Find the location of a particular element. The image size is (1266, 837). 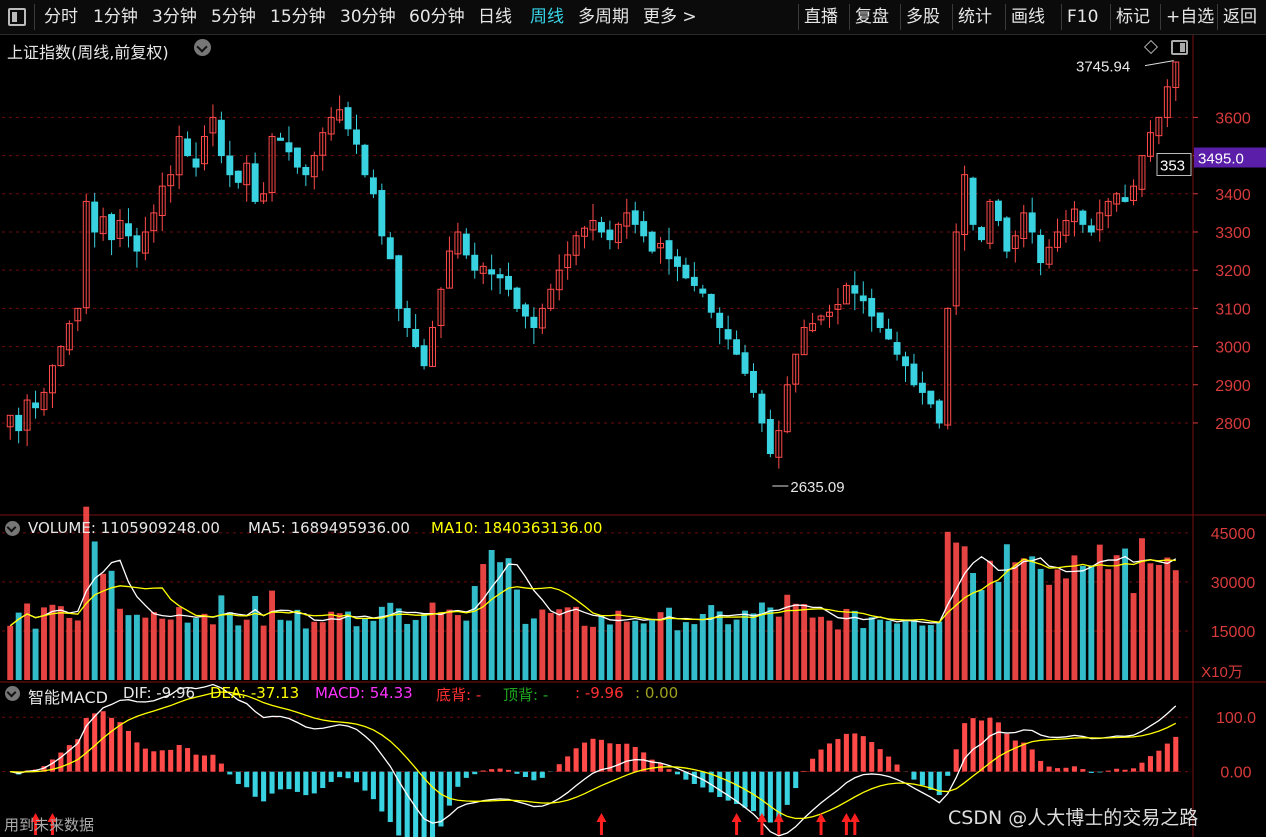

action-button-1: 复盘 is located at coordinates (872, 17).